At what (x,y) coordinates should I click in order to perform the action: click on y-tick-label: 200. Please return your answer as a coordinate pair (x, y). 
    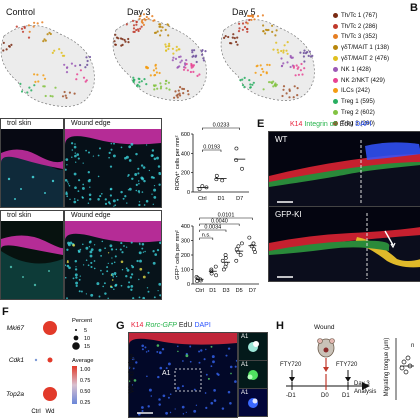
    Looking at the image, I should click on (185, 174).